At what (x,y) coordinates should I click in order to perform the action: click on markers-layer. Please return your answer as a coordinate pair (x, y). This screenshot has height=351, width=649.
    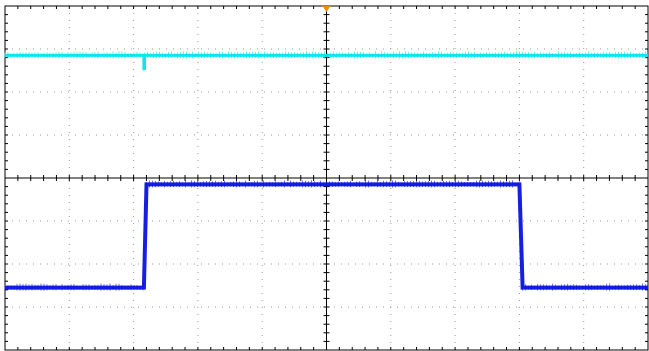
    Looking at the image, I should click on (326, 9).